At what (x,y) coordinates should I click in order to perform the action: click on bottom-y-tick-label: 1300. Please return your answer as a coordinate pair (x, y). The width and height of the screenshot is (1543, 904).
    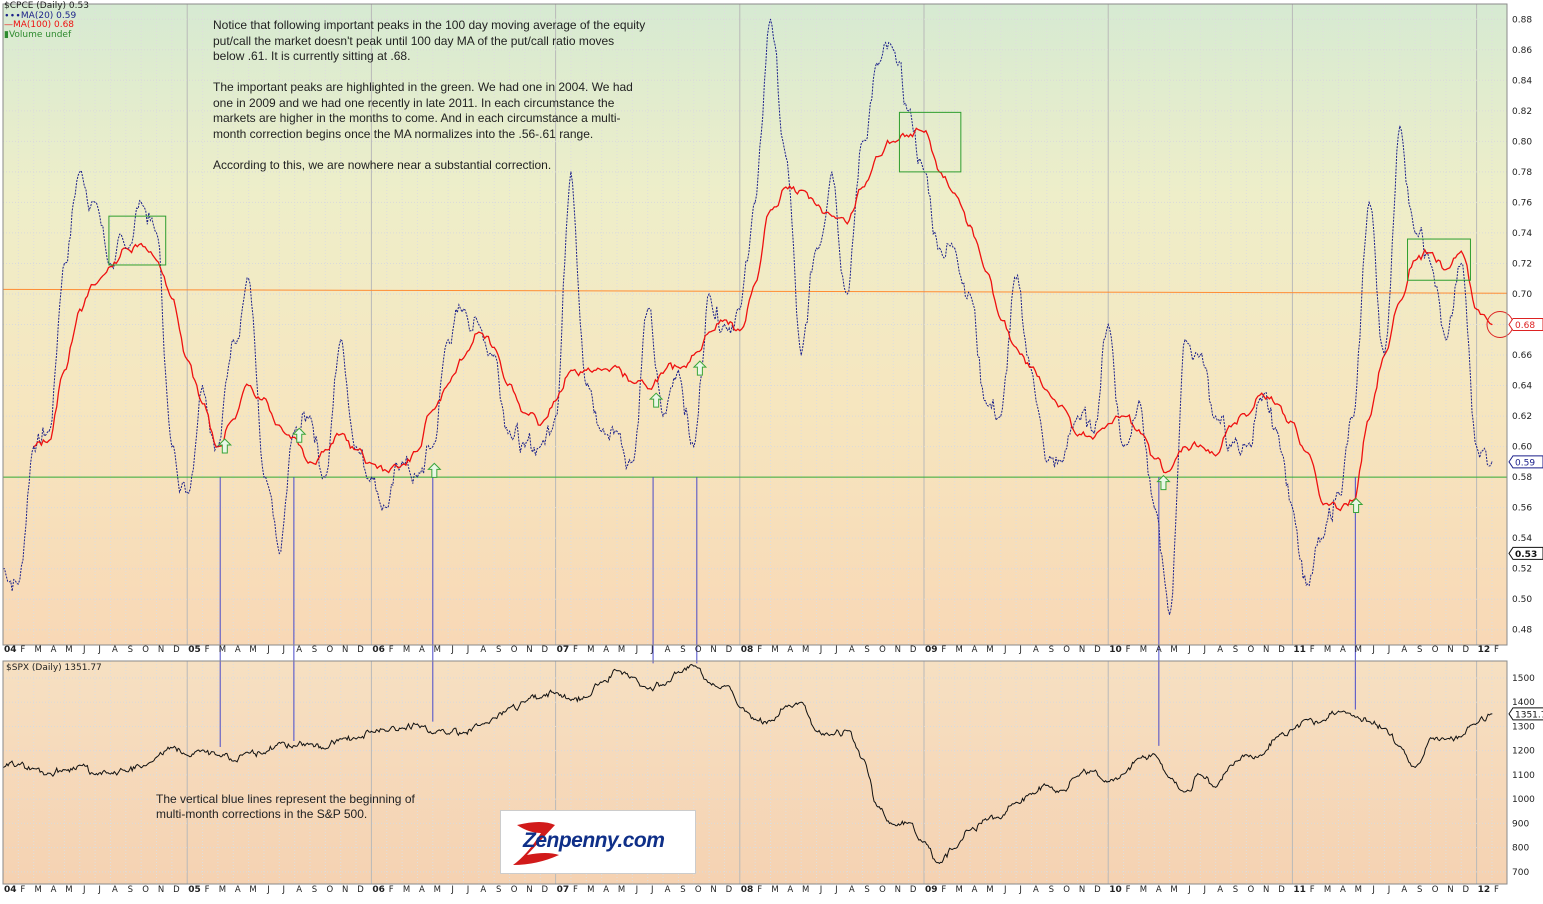
    Looking at the image, I should click on (1523, 727).